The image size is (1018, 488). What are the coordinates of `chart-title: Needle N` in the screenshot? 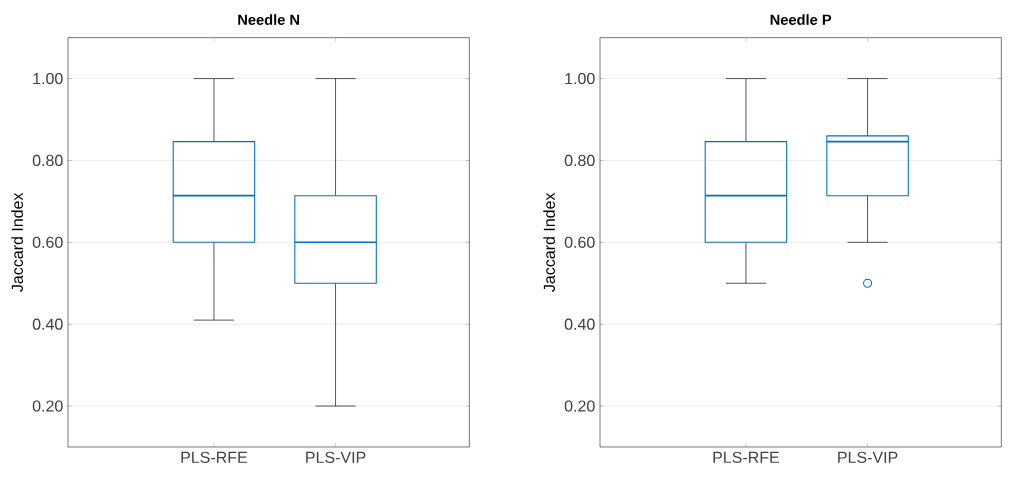 It's located at (269, 19).